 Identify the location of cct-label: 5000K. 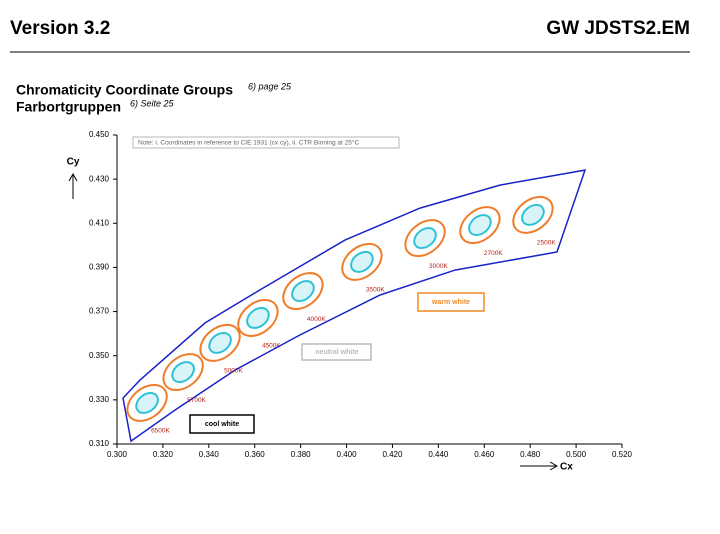
(233, 371).